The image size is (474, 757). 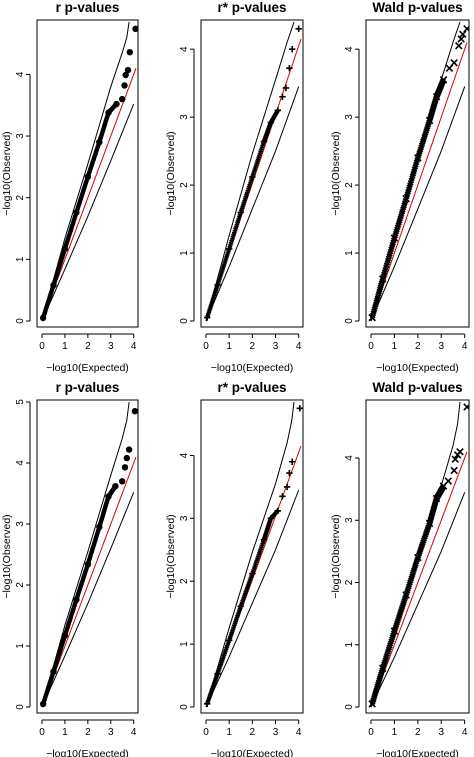 What do you see at coordinates (251, 387) in the screenshot?
I see `panel-title: r* p-values` at bounding box center [251, 387].